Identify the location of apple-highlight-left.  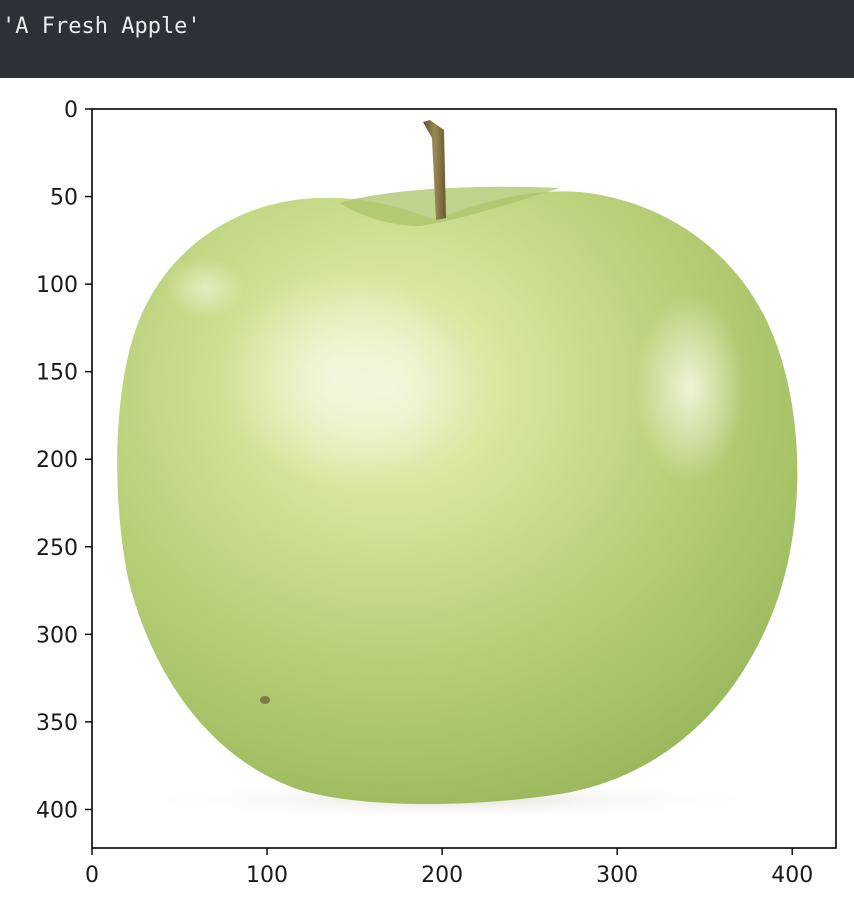
(340, 378).